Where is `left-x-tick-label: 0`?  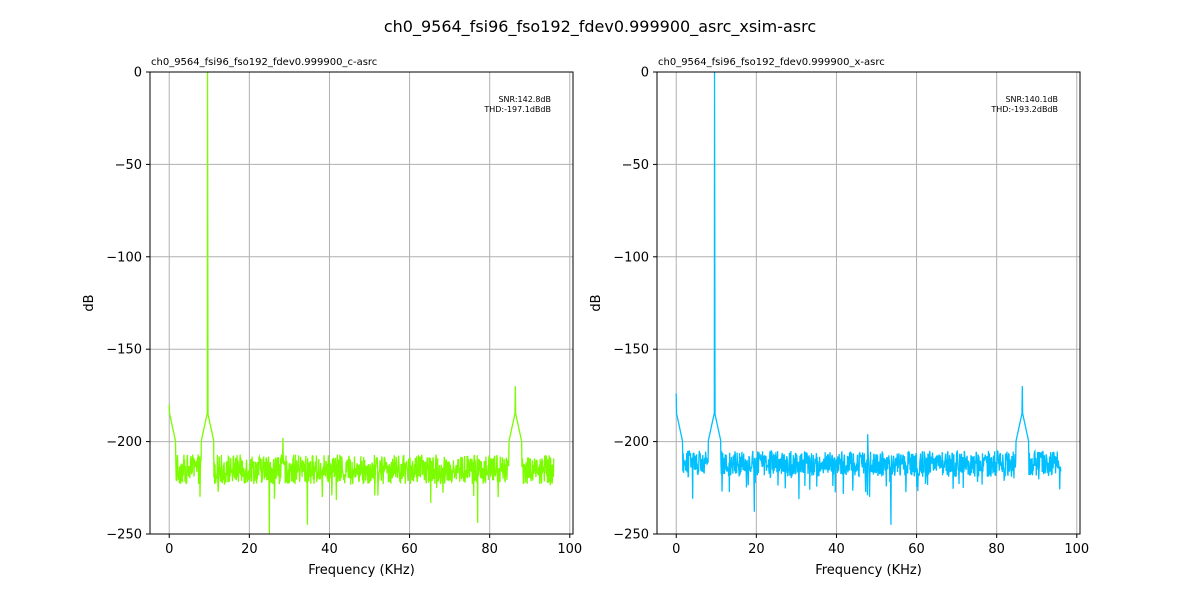
left-x-tick-label: 0 is located at coordinates (169, 549).